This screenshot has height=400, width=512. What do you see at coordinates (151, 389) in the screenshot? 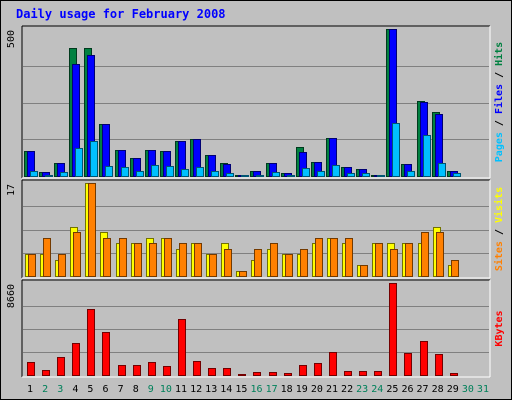
I see `x-tick-label-day-9: 9` at bounding box center [151, 389].